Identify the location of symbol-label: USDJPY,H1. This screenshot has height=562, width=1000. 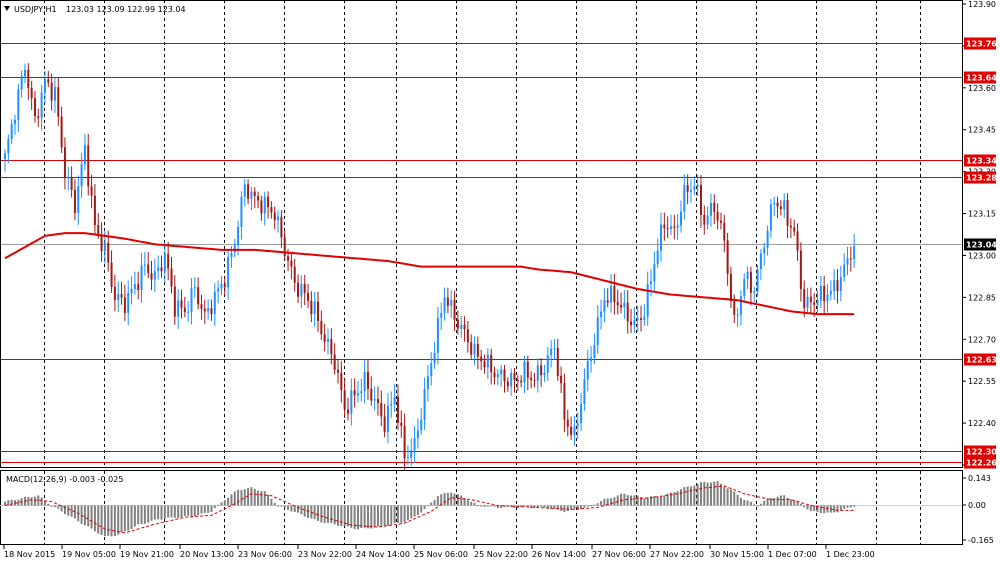
(35, 9).